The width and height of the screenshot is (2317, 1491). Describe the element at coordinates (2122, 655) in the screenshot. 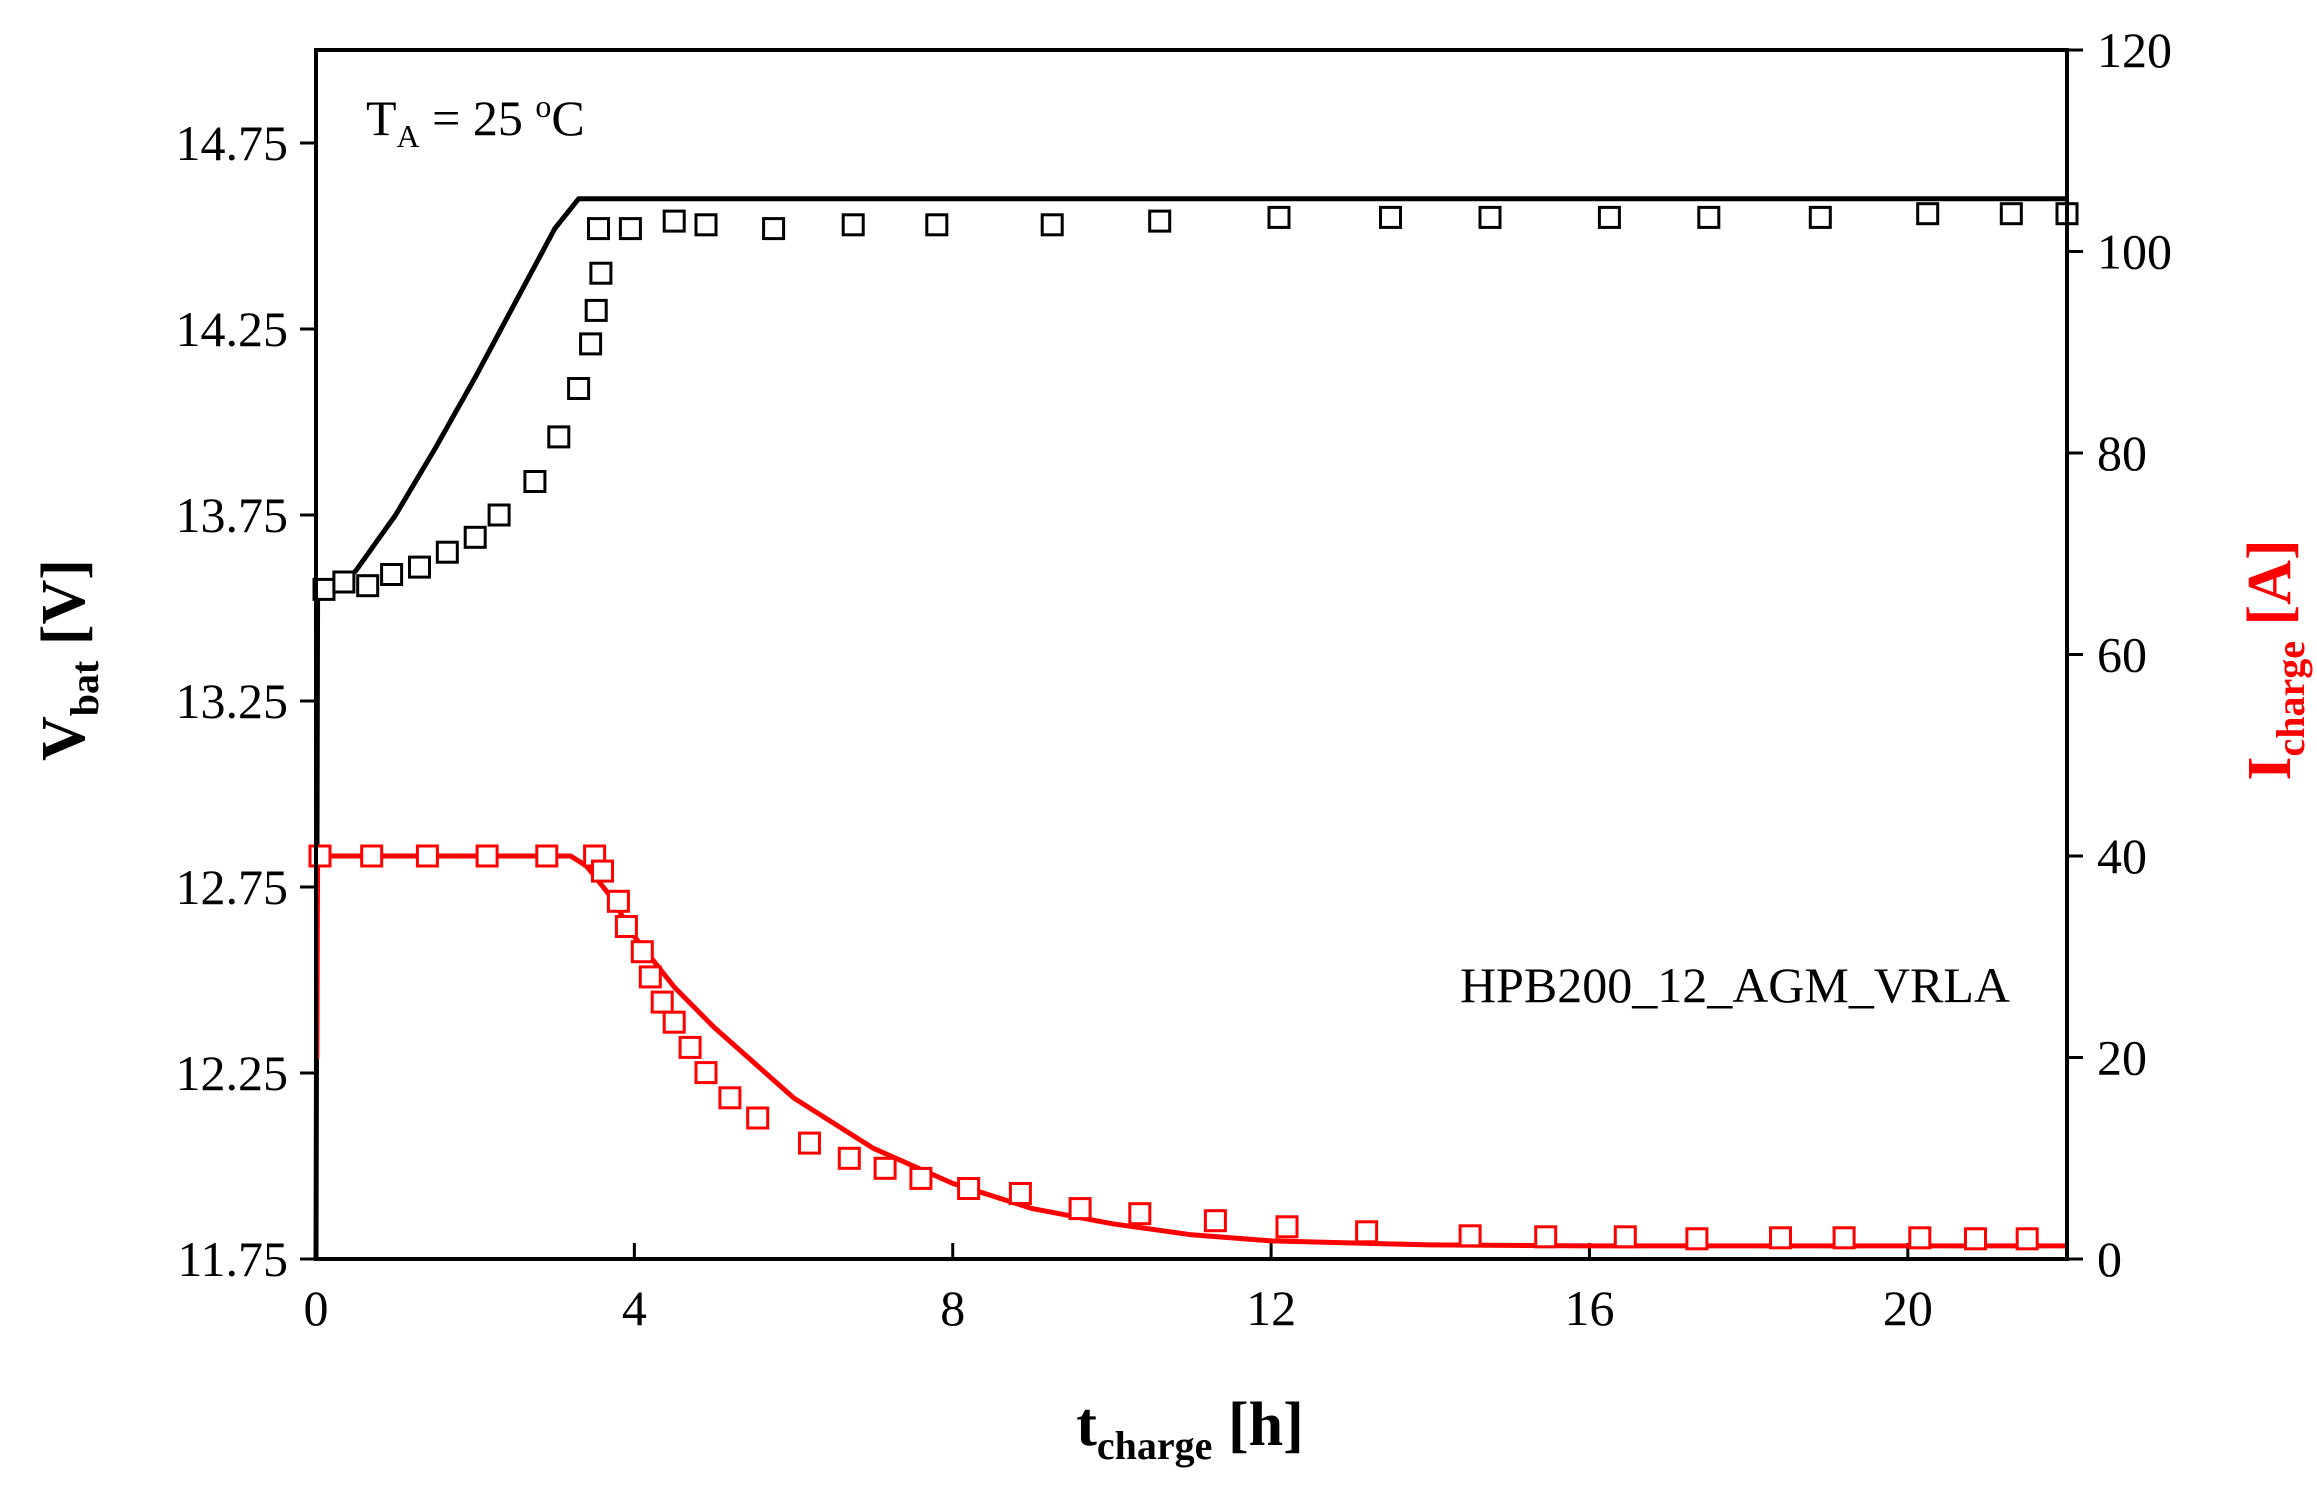

I see `y-right-tick-label: 60` at that location.